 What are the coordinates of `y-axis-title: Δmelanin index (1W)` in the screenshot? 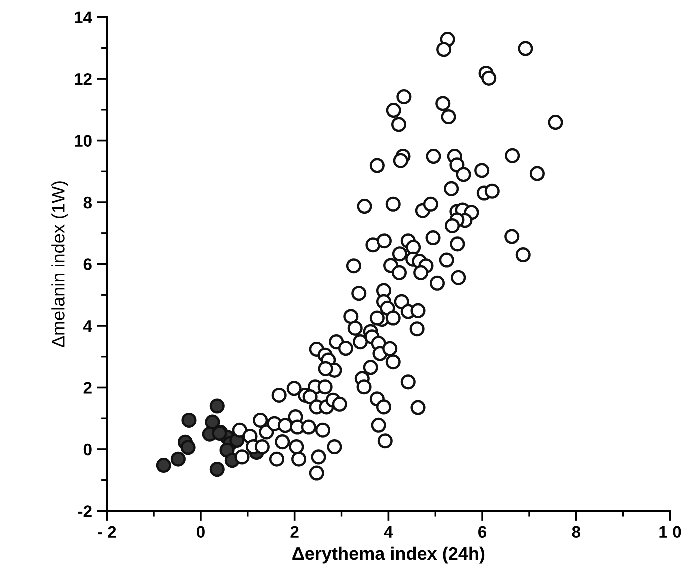 It's located at (60, 265).